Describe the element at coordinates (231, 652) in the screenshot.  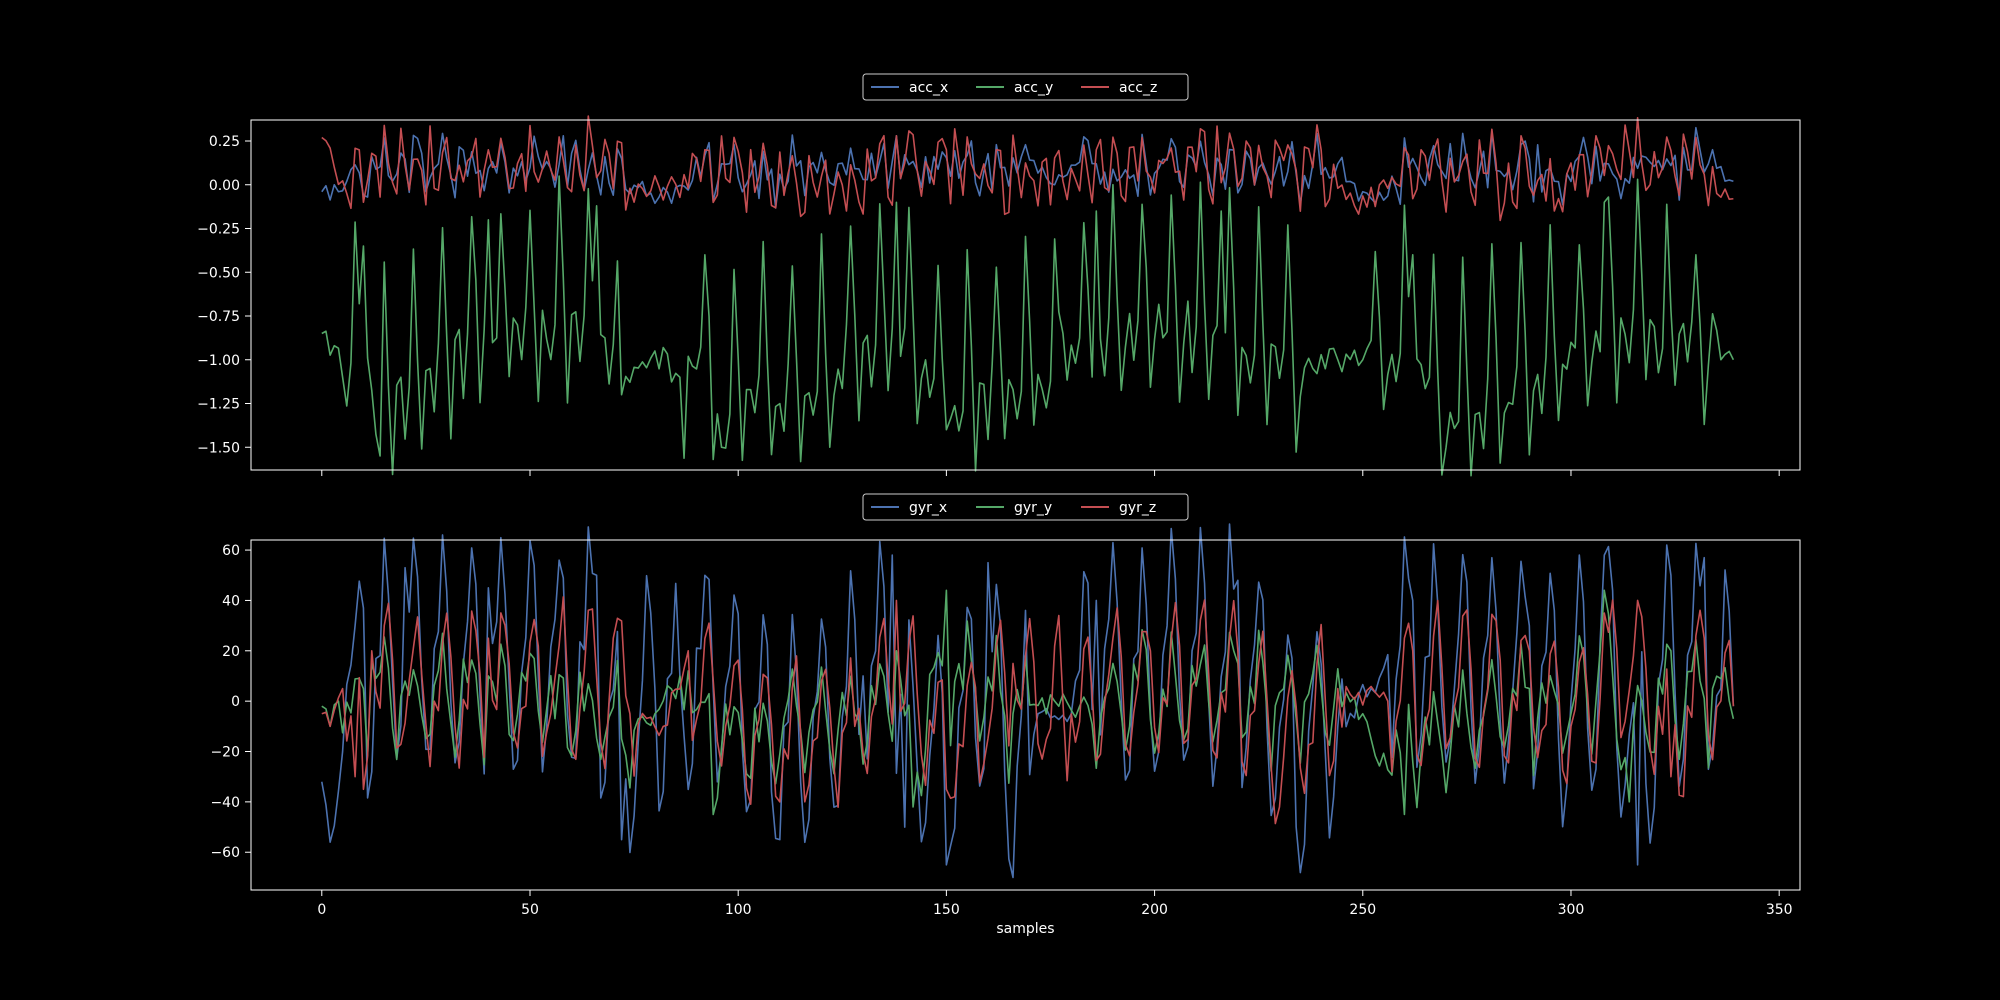
I see `y-tick-label: 20` at that location.